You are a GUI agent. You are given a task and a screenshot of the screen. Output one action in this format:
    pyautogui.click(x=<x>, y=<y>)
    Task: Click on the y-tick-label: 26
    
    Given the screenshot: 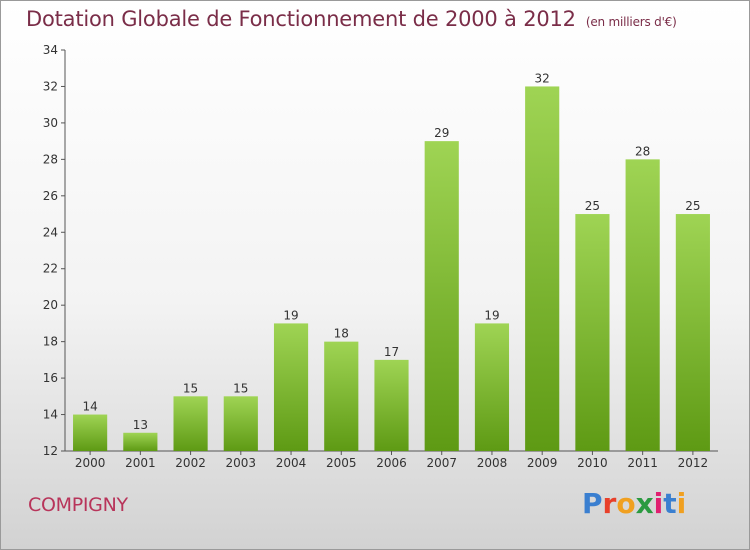 What is the action you would take?
    pyautogui.click(x=50, y=196)
    